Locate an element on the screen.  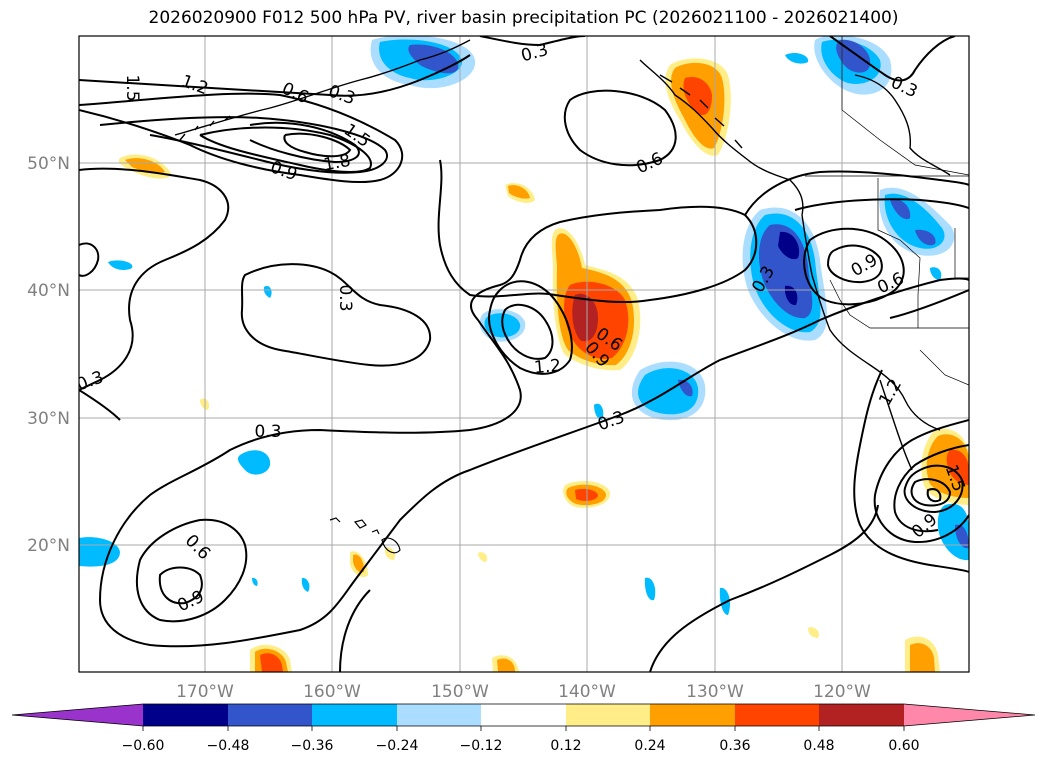
colorbar-tick-label: 0.48 is located at coordinates (818, 746).